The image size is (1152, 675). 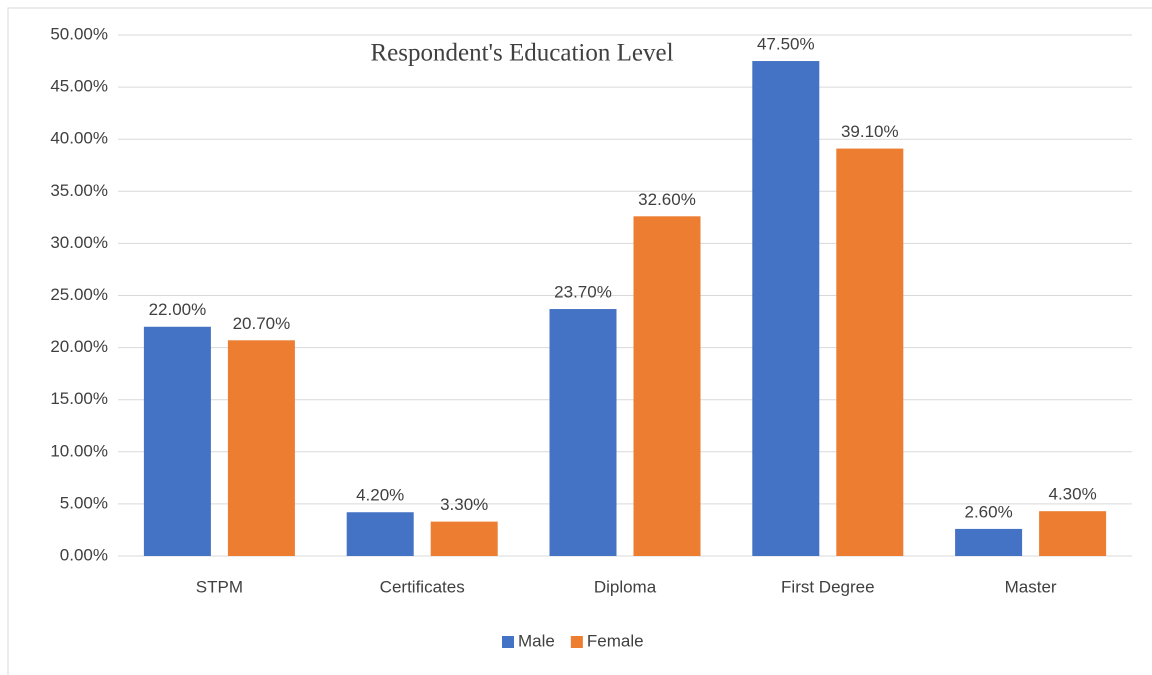 I want to click on data-label: 22.00%, so click(x=178, y=309).